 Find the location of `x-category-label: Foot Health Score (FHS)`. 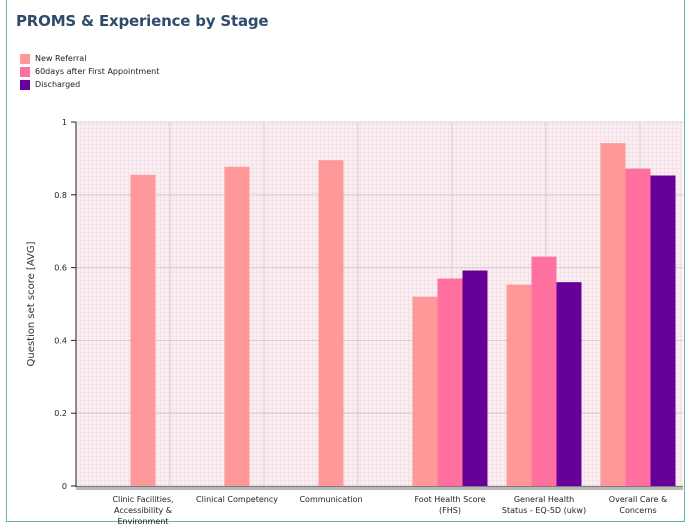

x-category-label: Foot Health Score (FHS) is located at coordinates (449, 505).